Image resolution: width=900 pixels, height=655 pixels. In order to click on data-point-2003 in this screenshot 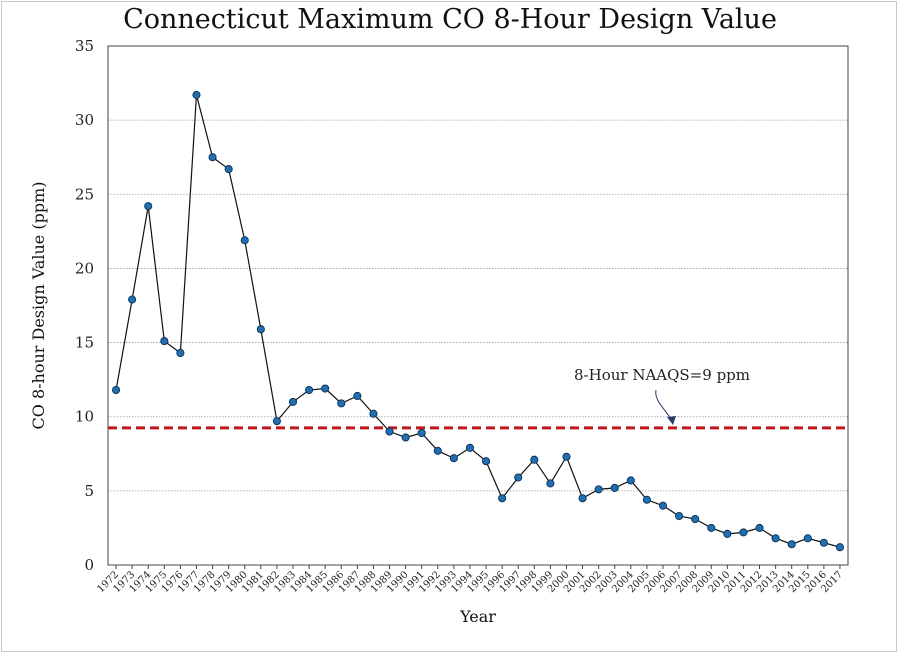, I will do `click(614, 487)`.